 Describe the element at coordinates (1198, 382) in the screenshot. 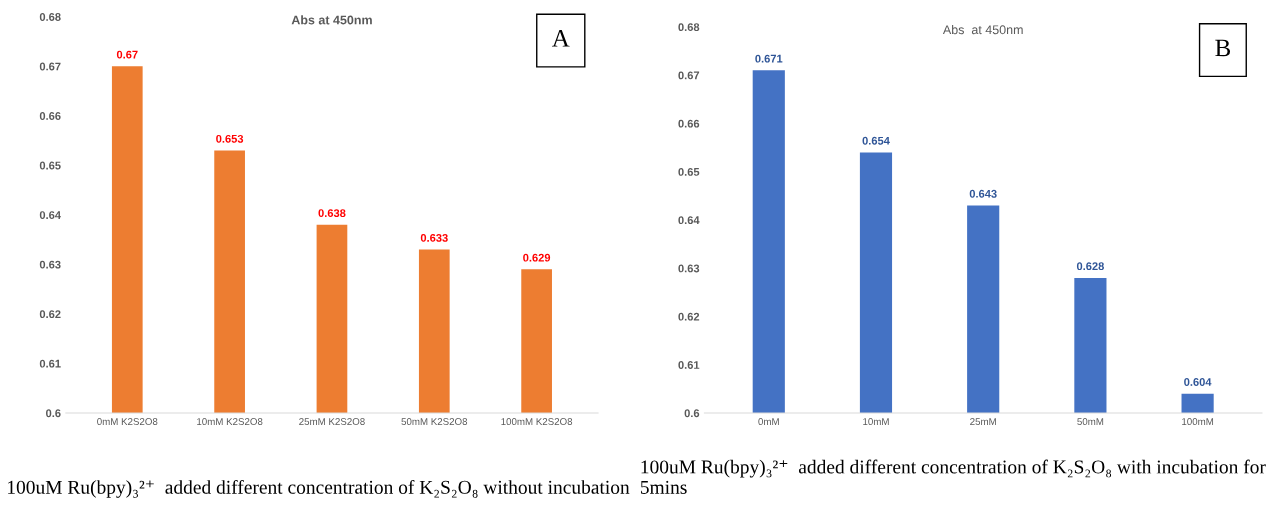

I see `data-label: 0.604` at that location.